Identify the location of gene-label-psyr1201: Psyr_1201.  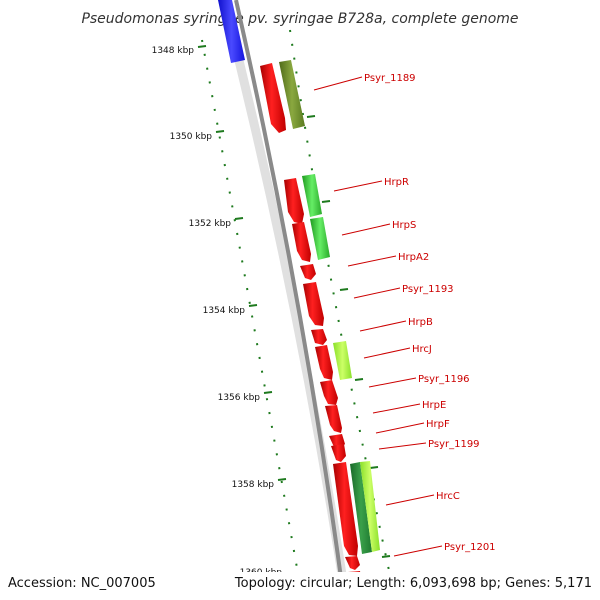
(470, 547).